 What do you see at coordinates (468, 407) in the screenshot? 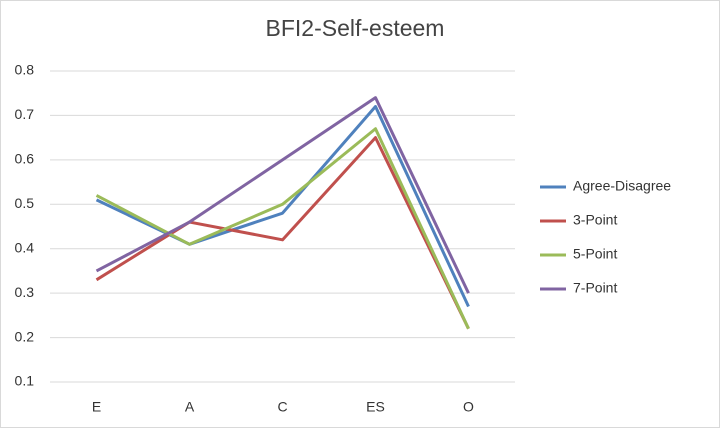
I see `x-tick-label: O` at bounding box center [468, 407].